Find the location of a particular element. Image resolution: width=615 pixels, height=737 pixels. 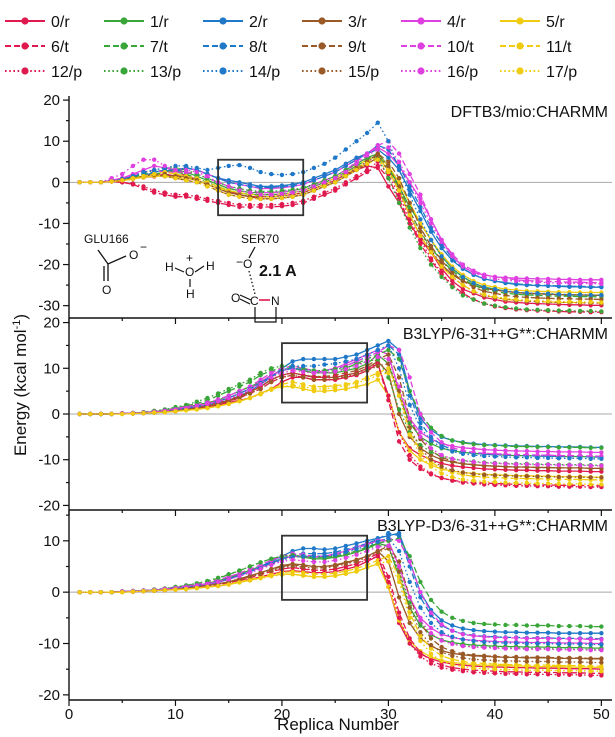

series-5-r is located at coordinates (340, 615).